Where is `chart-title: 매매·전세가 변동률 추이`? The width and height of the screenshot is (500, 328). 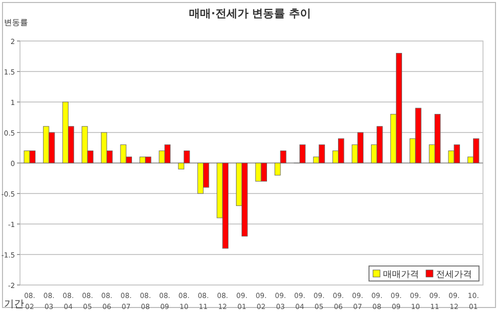
chart-title: 매매·전세가 변동률 추이 is located at coordinates (250, 13).